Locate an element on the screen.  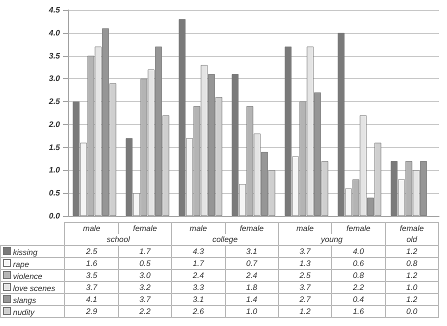
data-label: 0.7 is located at coordinates (251, 264).